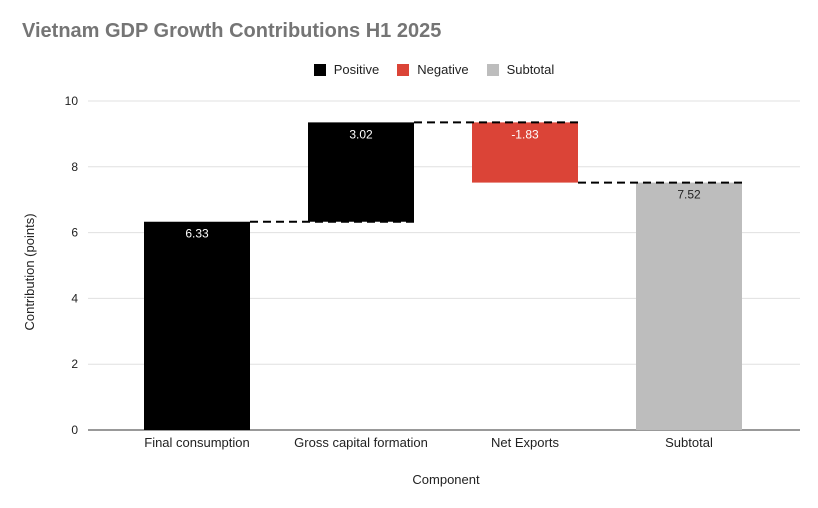 The image size is (818, 508). I want to click on legend-label: Subtotal, so click(530, 69).